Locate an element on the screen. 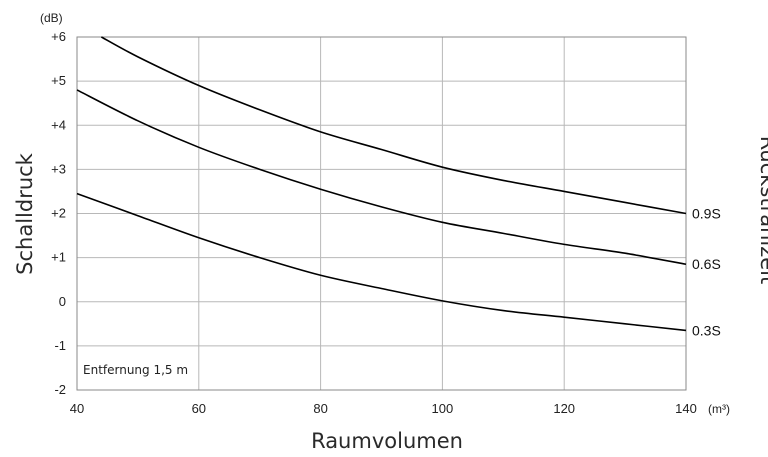 The height and width of the screenshot is (457, 768). y-tick-label: -2 is located at coordinates (60, 389).